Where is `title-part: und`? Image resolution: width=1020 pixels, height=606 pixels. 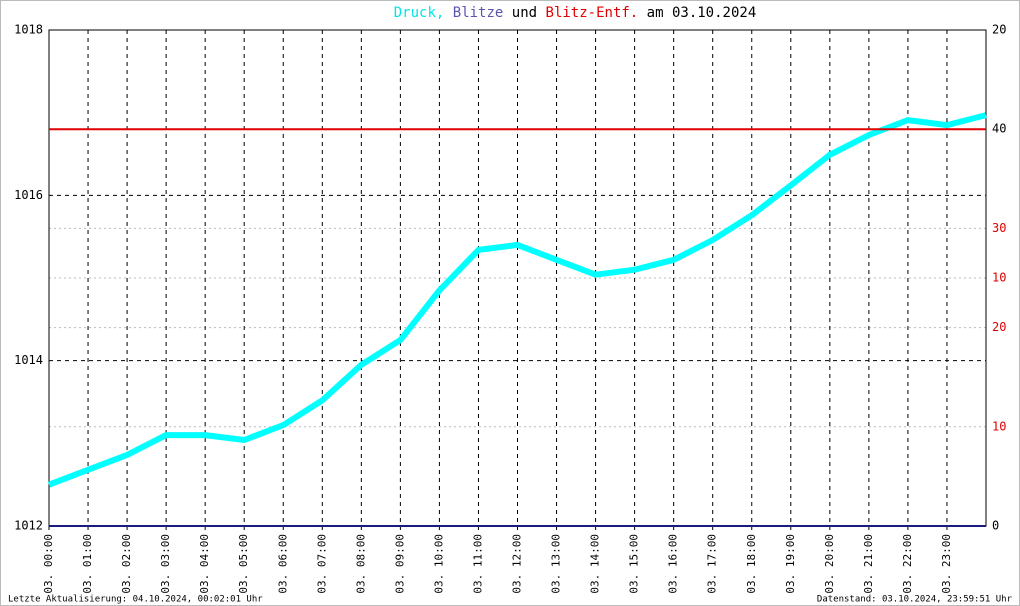
title-part: und is located at coordinates (524, 13).